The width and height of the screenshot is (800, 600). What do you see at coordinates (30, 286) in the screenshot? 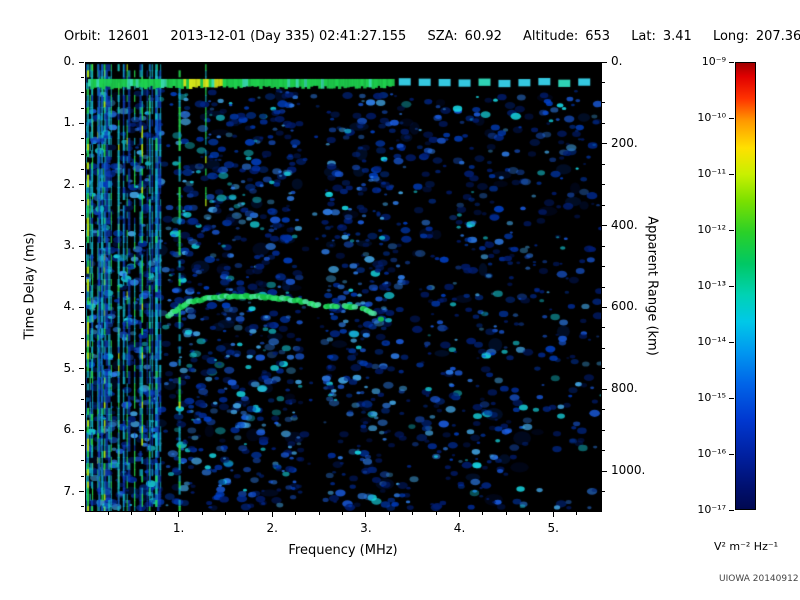
I see `y-axis-label-left: Time Delay (ms)` at bounding box center [30, 286].